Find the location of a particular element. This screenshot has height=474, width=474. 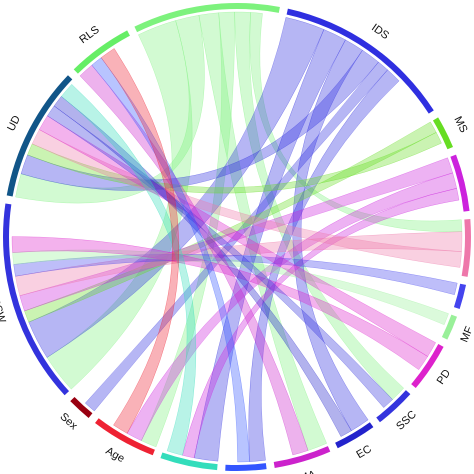

segment-label: RLS is located at coordinates (89, 35).